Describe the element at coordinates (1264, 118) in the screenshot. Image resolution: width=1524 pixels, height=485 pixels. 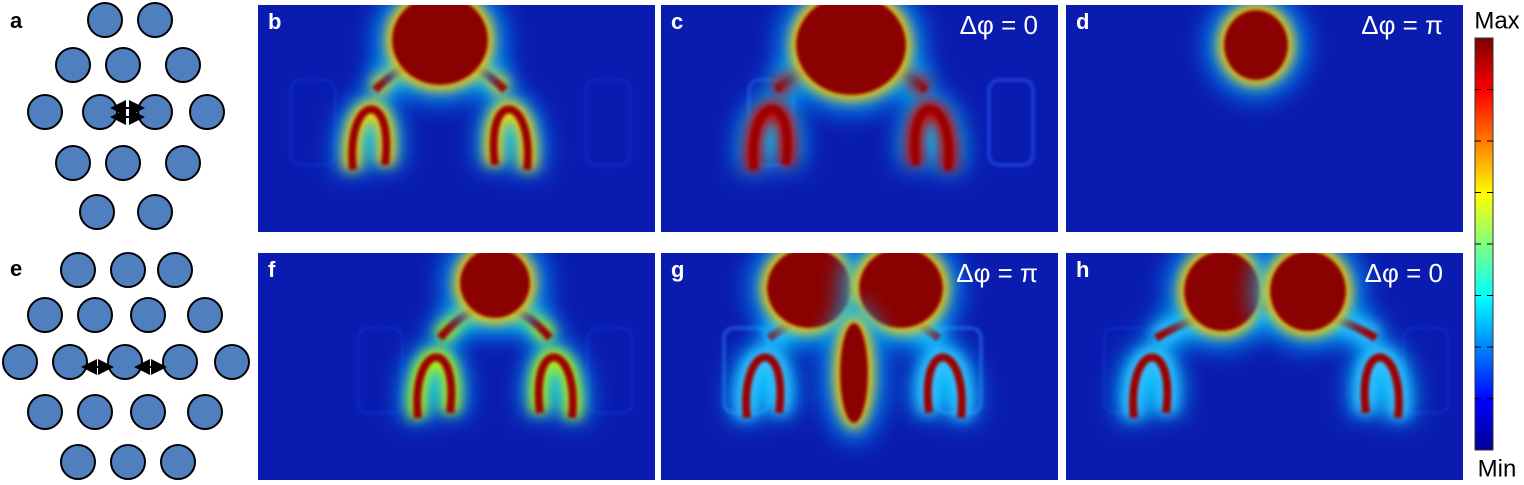
I see `field-map: d Δφ = π` at that location.